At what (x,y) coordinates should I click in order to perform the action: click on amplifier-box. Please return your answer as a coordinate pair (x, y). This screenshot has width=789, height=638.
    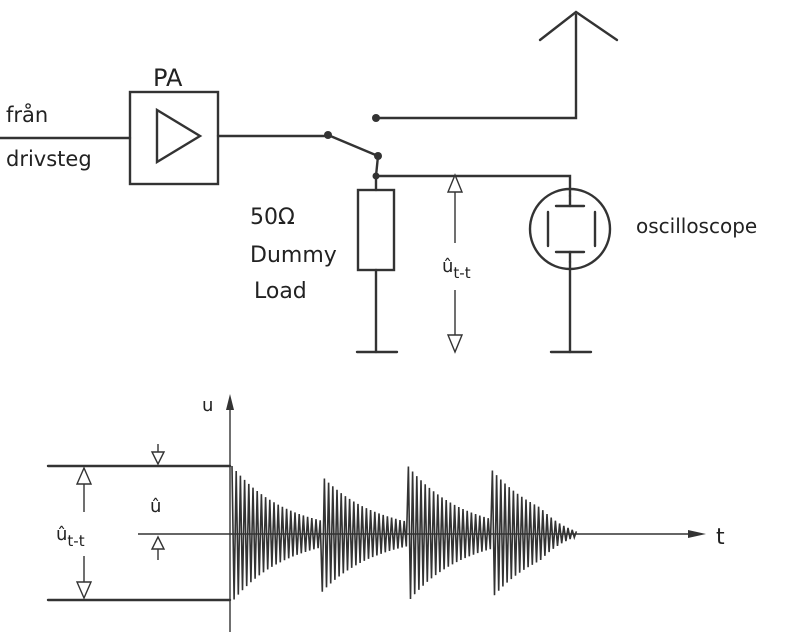
    Looking at the image, I should click on (174, 138).